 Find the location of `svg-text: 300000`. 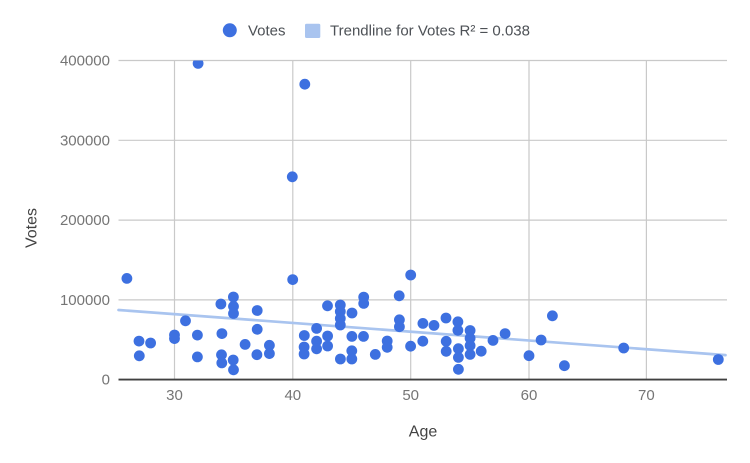

svg-text: 300000 is located at coordinates (85, 140).